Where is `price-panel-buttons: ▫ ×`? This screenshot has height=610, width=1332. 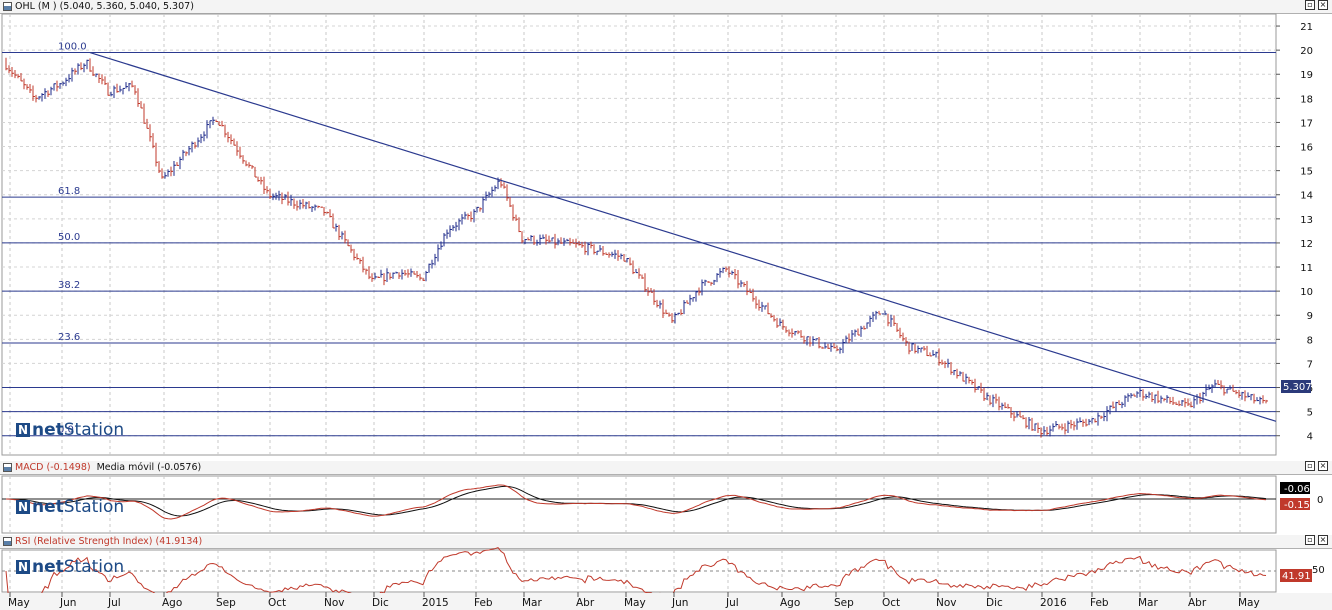 price-panel-buttons: ▫ × is located at coordinates (1316, 5).